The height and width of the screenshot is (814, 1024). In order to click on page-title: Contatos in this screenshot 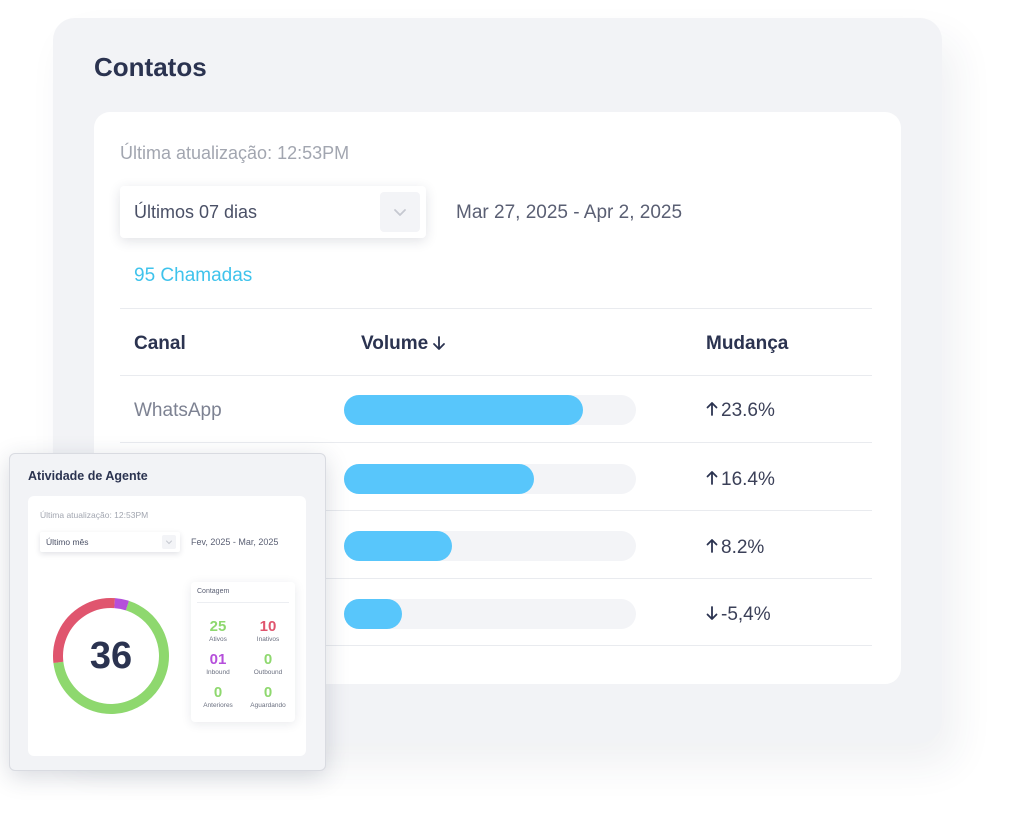, I will do `click(150, 67)`.